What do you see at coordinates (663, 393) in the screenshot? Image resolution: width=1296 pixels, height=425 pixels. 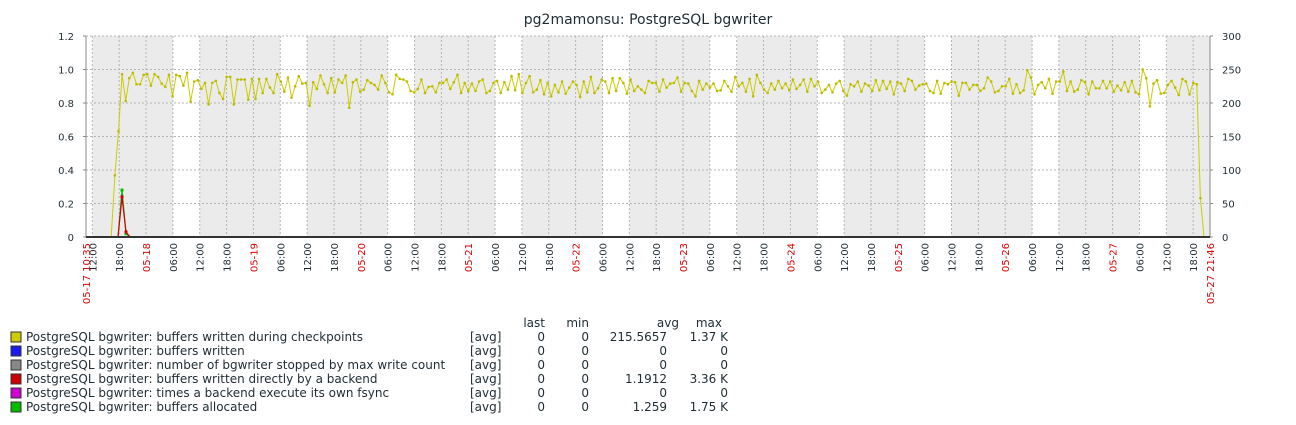 I see `legend-avg: 0` at bounding box center [663, 393].